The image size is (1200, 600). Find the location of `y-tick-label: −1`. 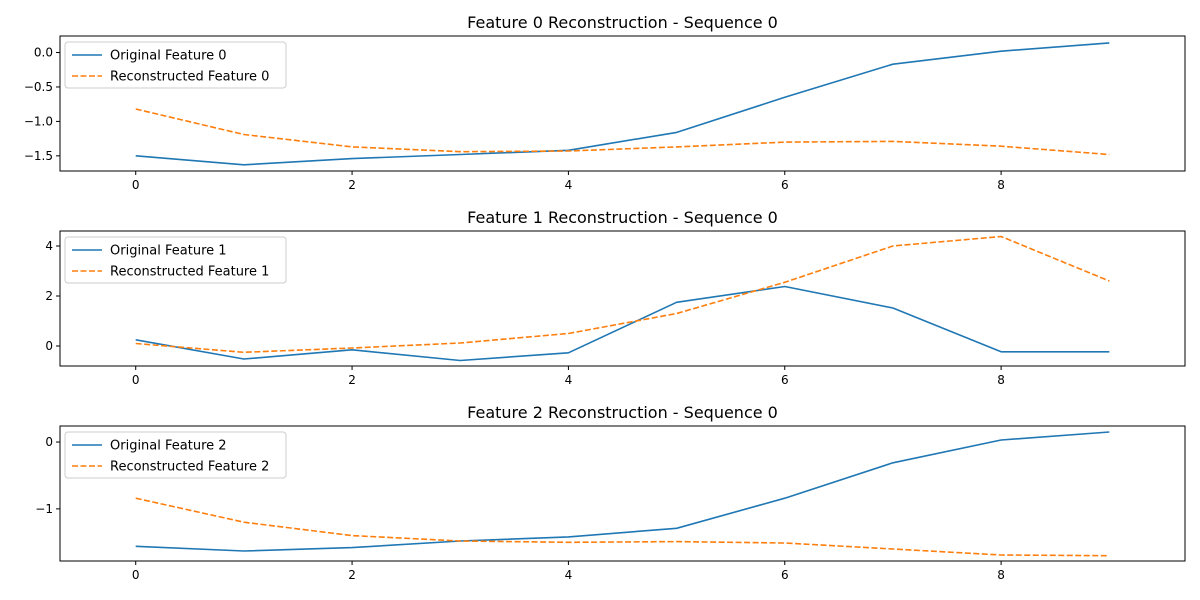

y-tick-label: −1 is located at coordinates (44, 509).